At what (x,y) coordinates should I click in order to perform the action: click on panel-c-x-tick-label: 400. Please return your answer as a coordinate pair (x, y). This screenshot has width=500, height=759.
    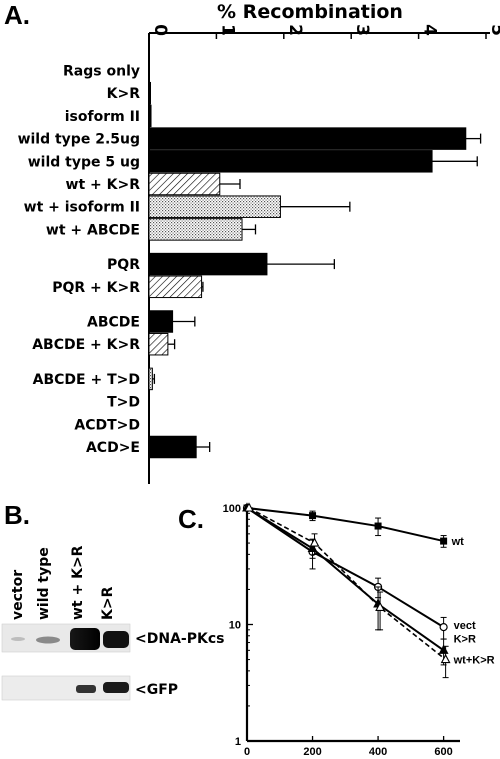
    Looking at the image, I should click on (378, 752).